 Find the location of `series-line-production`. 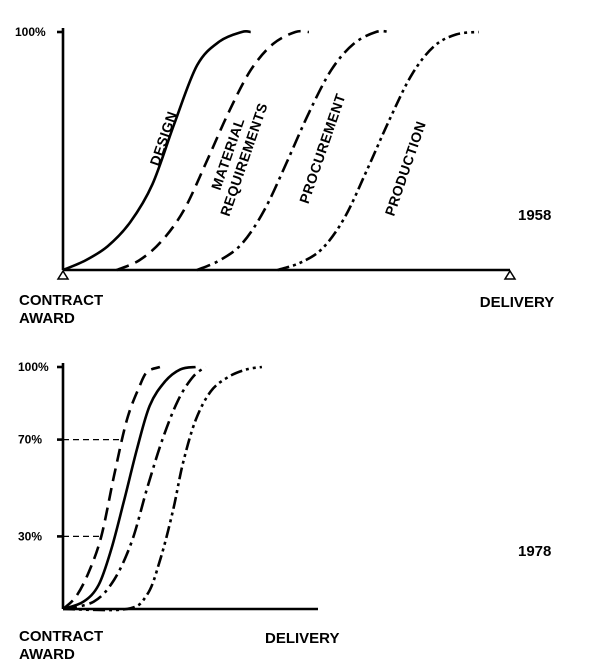

series-line-production is located at coordinates (378, 151).